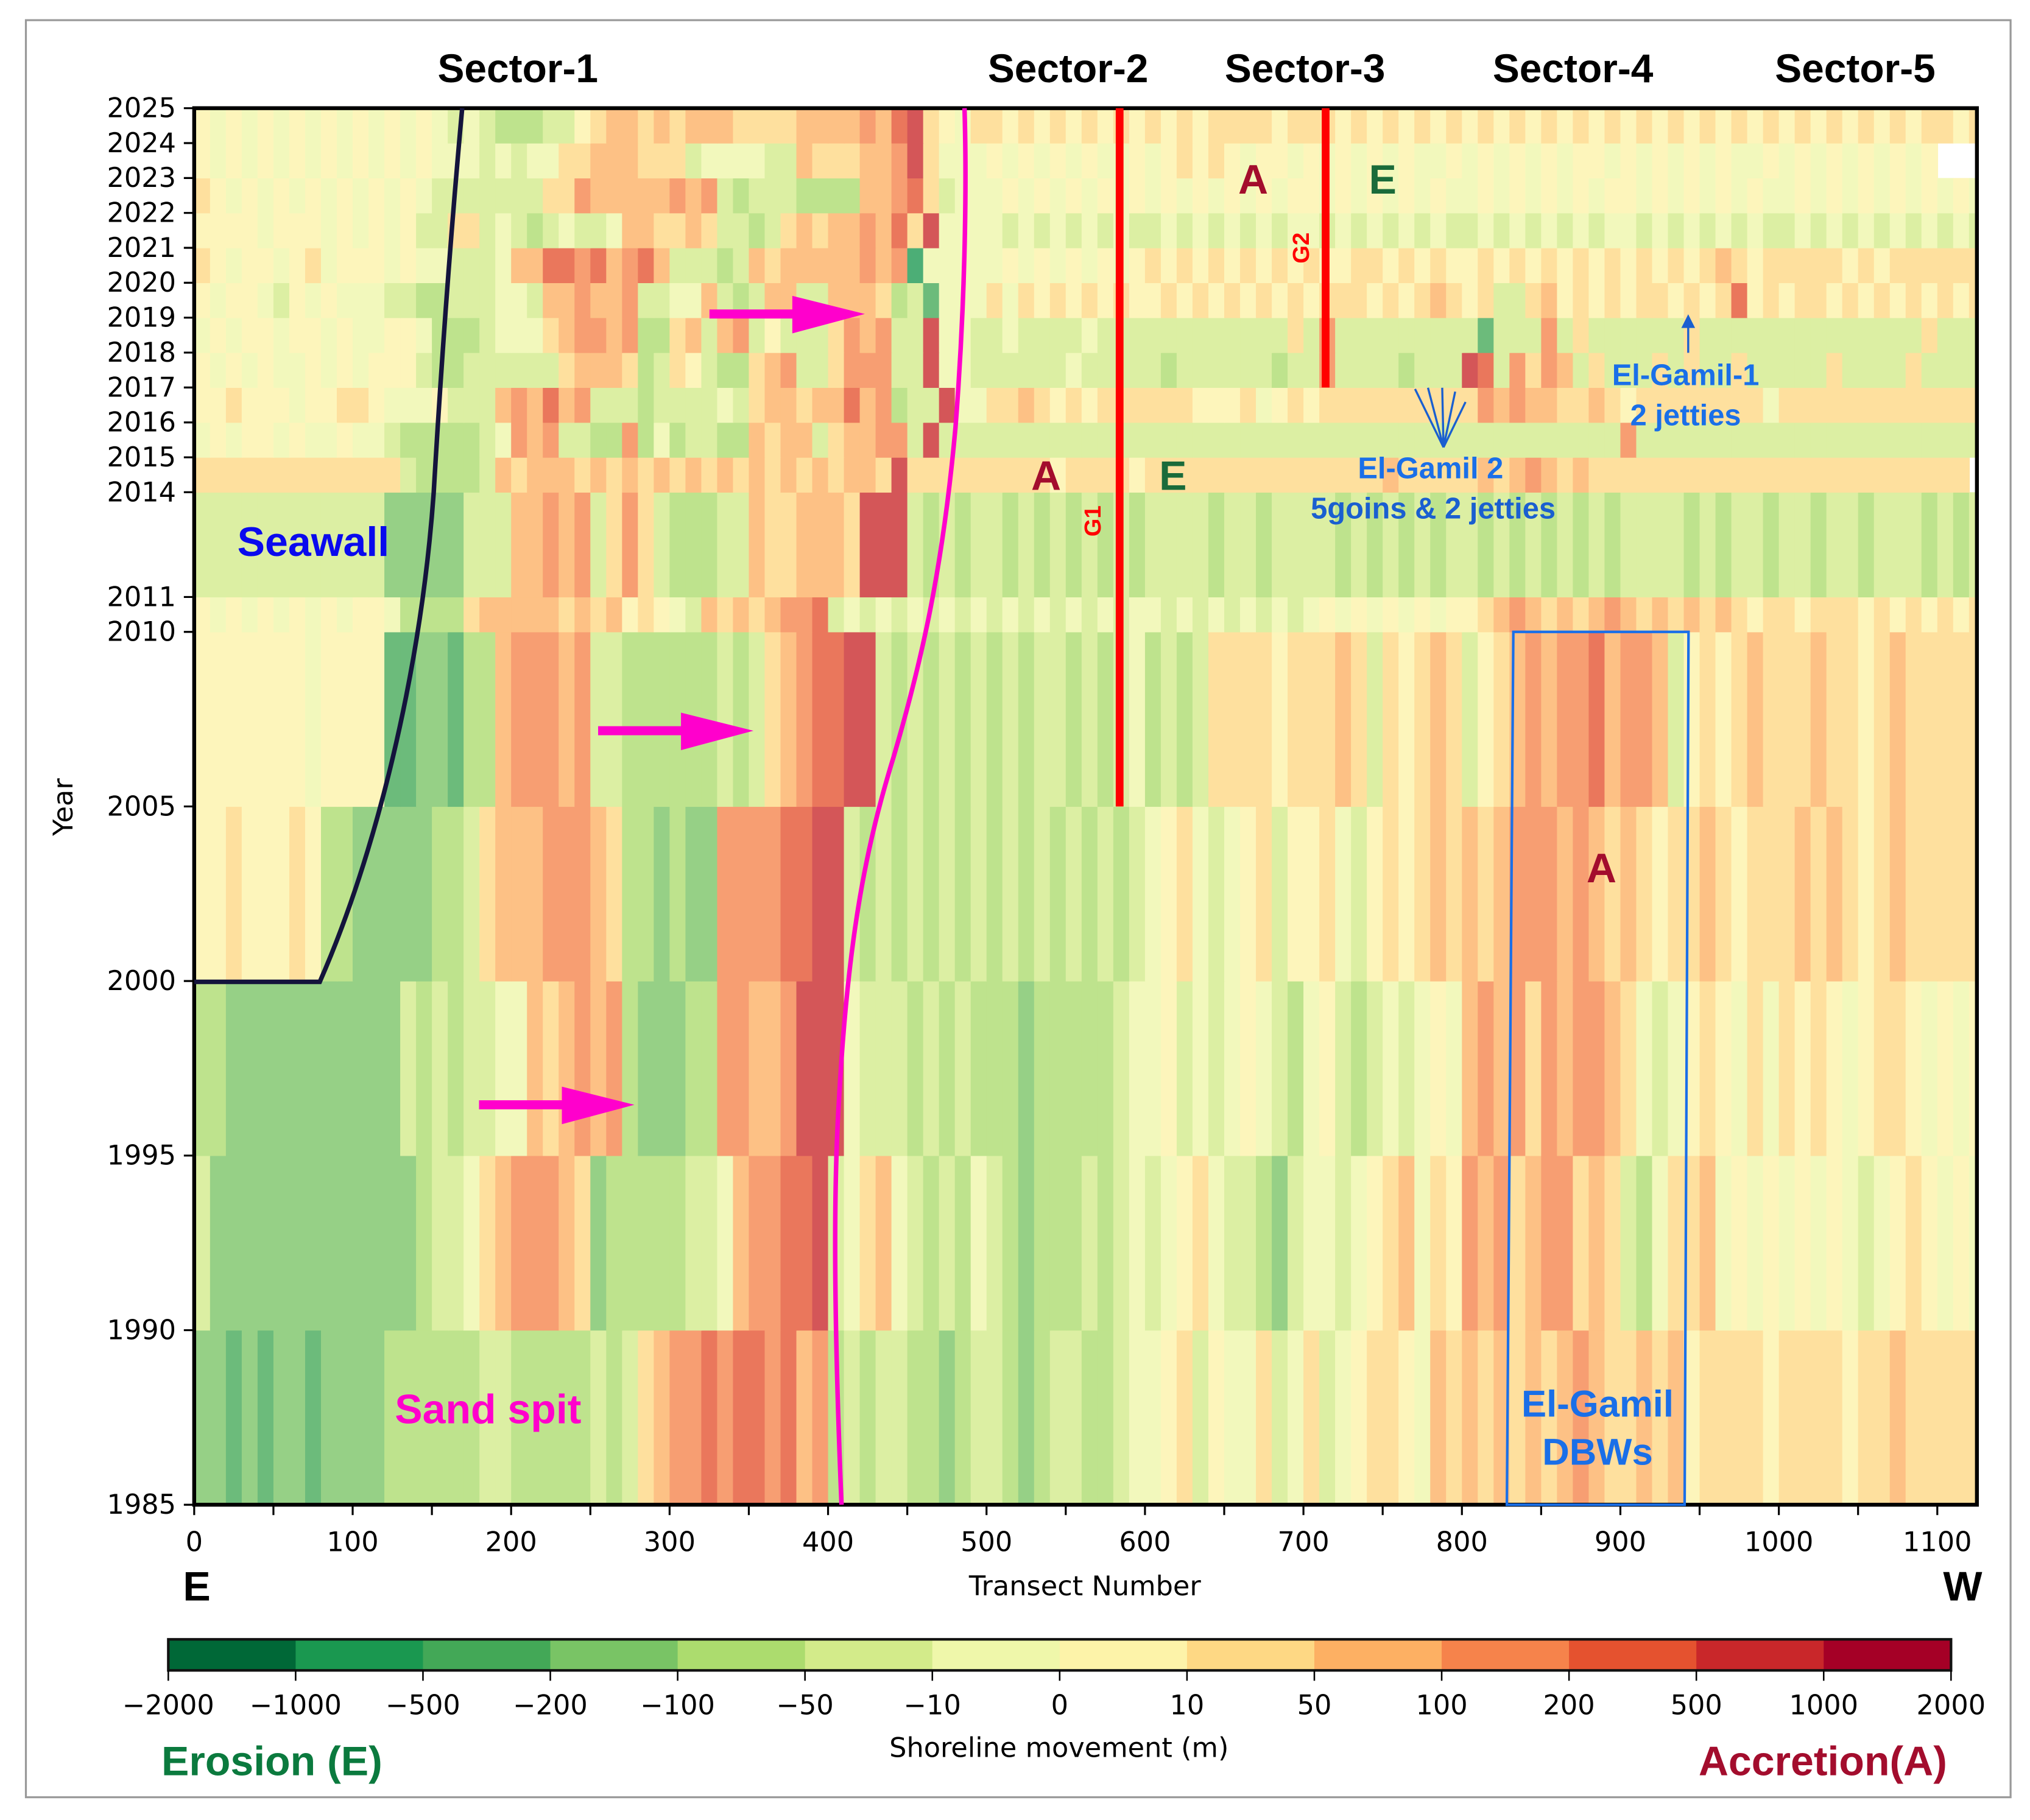 The image size is (2030, 1820). Describe the element at coordinates (511, 1542) in the screenshot. I see `x-tick-label: 200` at that location.